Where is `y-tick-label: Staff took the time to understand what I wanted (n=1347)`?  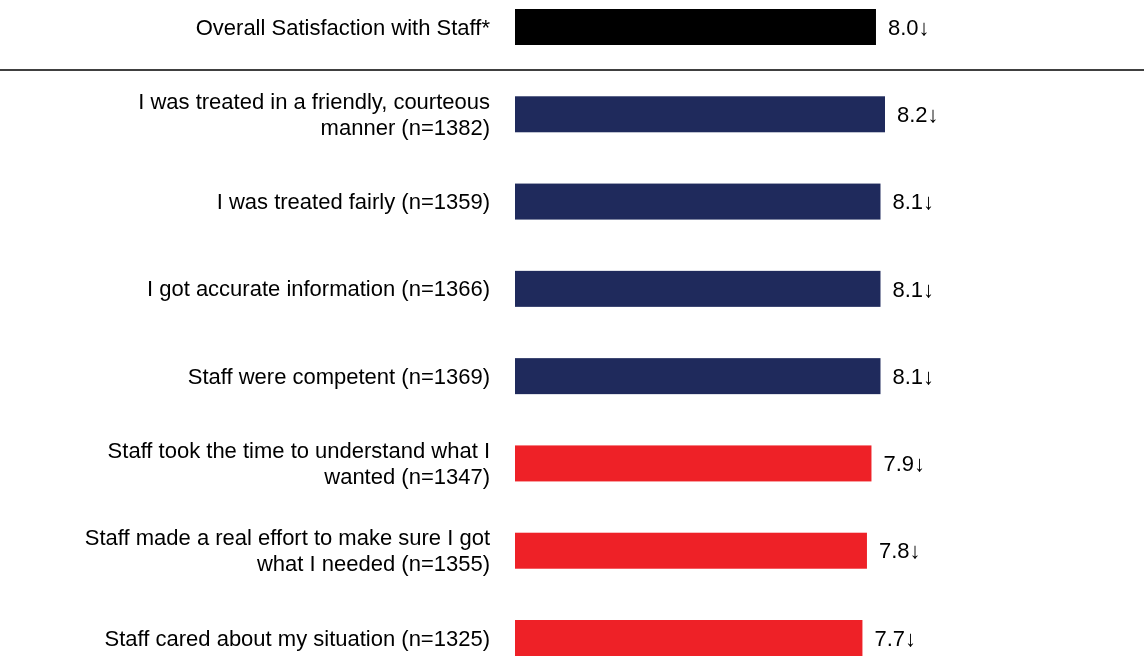 y-tick-label: Staff took the time to understand what I wanted (n=1347) is located at coordinates (298, 463).